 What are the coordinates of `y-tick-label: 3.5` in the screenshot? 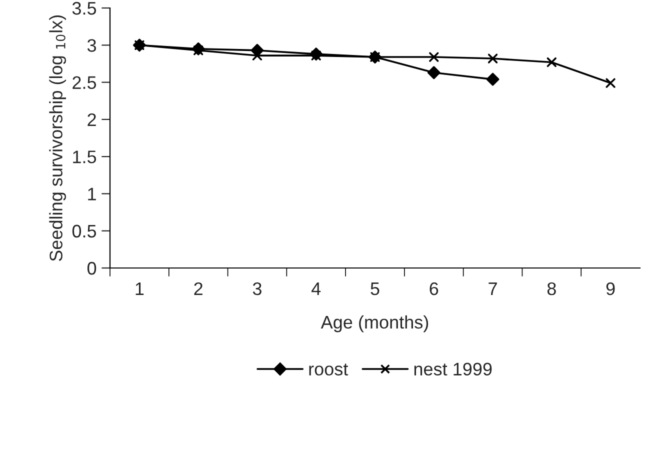 It's located at (84, 8).